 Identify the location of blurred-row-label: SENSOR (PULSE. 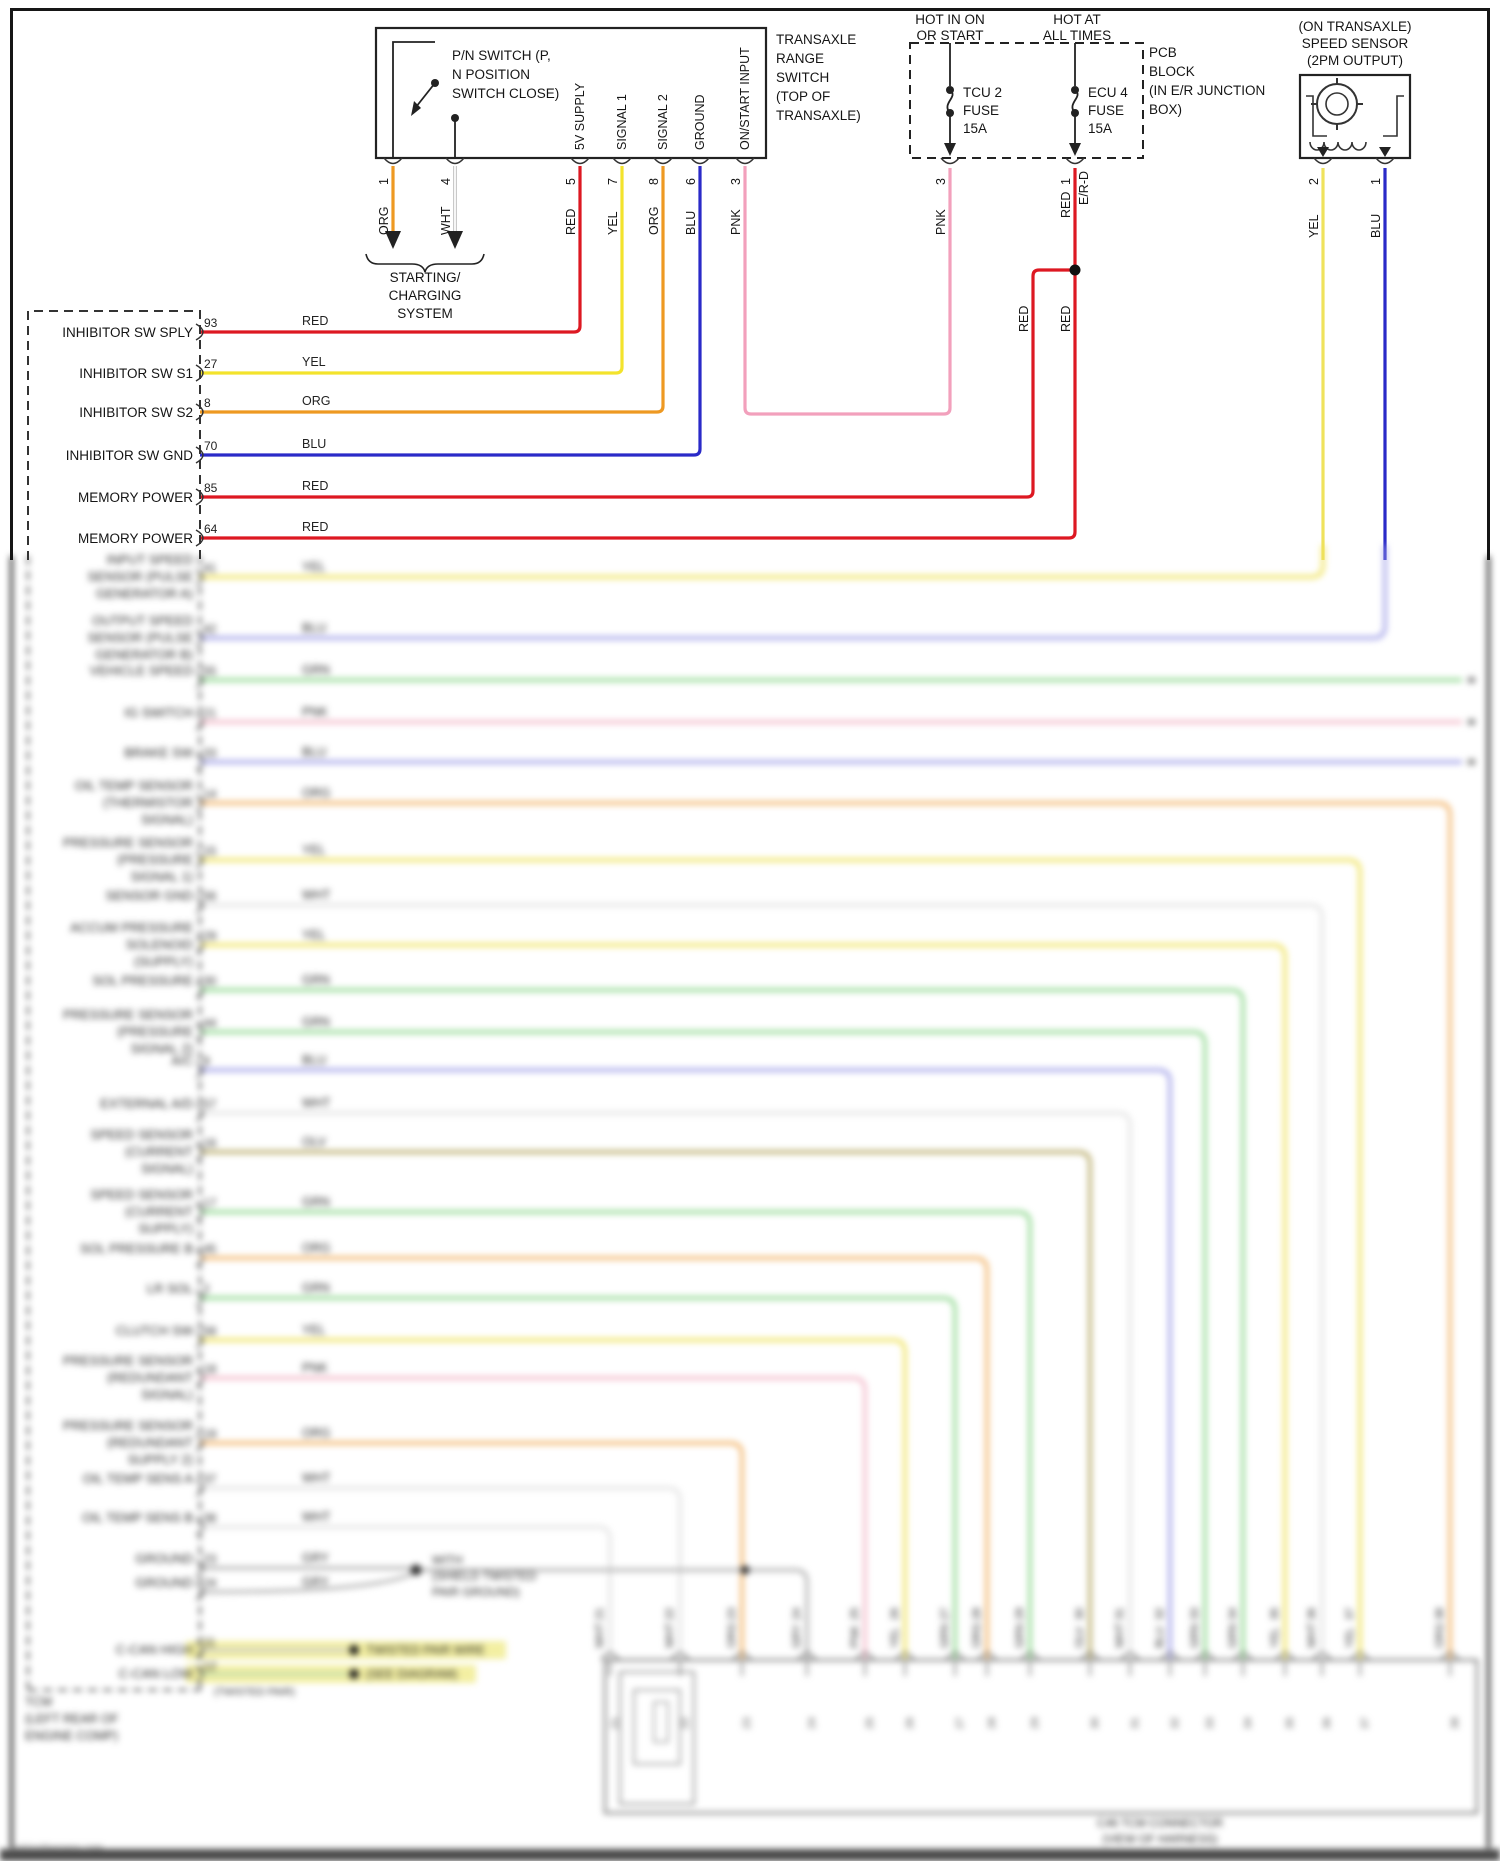
(140, 637).